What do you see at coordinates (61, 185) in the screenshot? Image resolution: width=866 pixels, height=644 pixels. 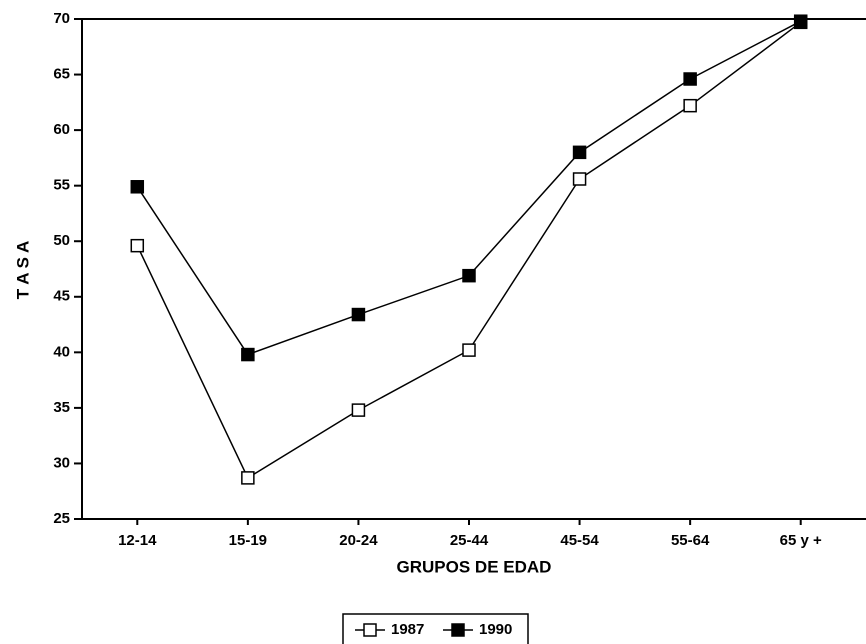 I see `y-tick-label: 55` at bounding box center [61, 185].